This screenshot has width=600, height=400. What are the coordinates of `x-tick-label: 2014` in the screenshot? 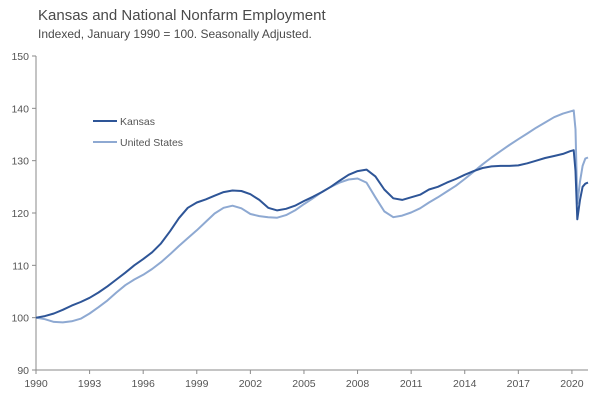 It's located at (465, 384).